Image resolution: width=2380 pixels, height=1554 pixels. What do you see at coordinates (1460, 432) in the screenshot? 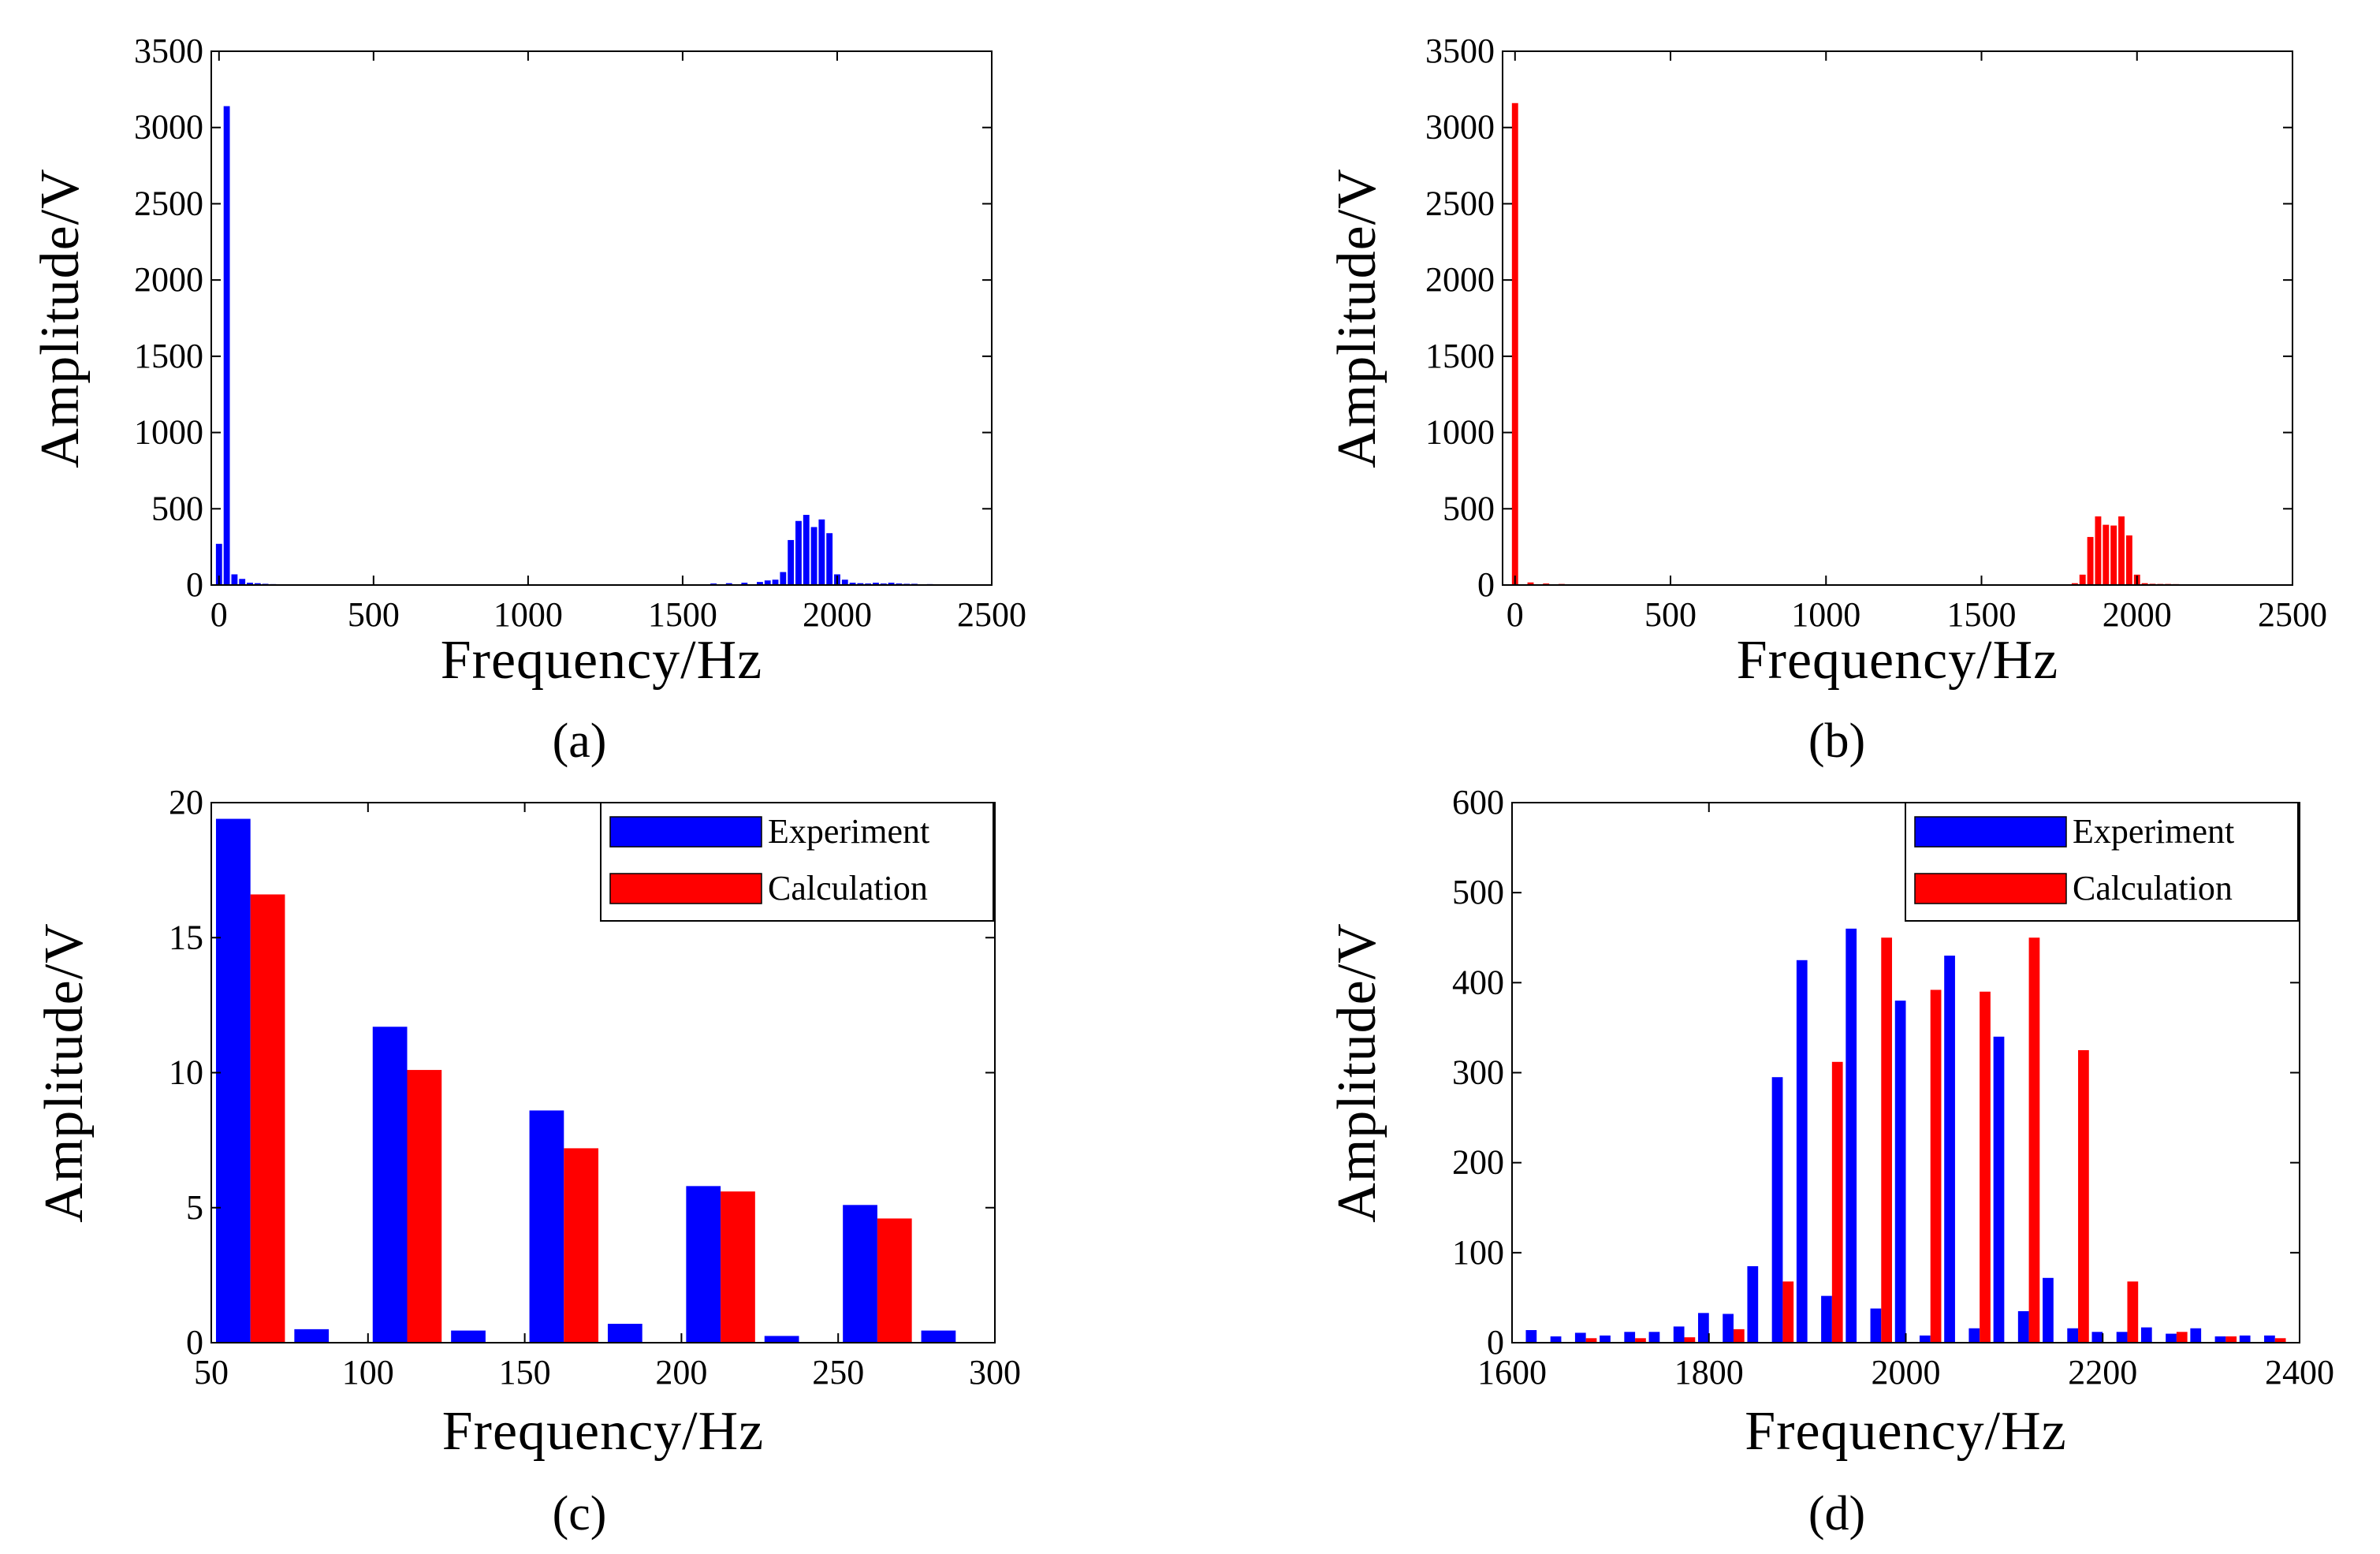
I see `ytick-label: 1000` at bounding box center [1460, 432].